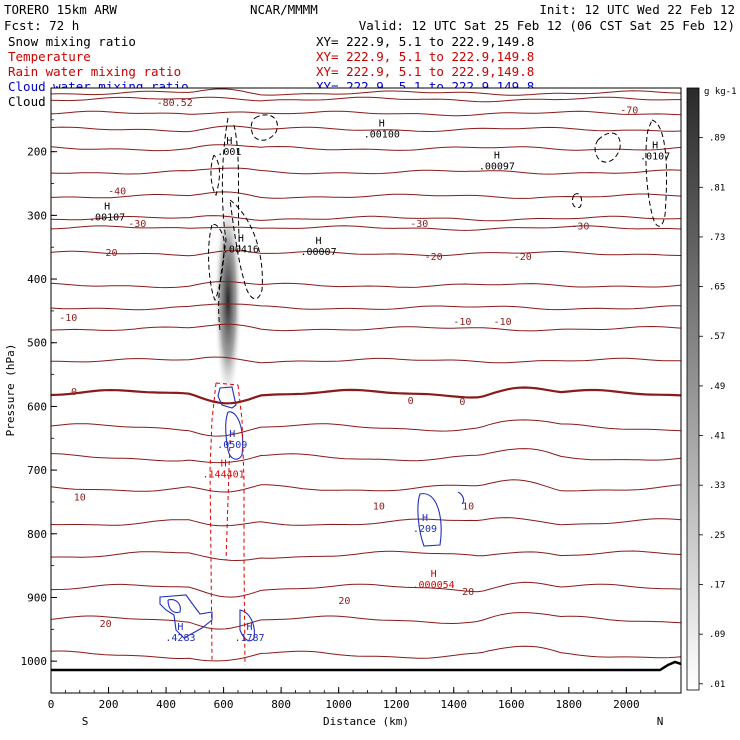 The height and width of the screenshot is (740, 740). Describe the element at coordinates (318, 252) in the screenshot. I see `extremum-value: .00007` at that location.